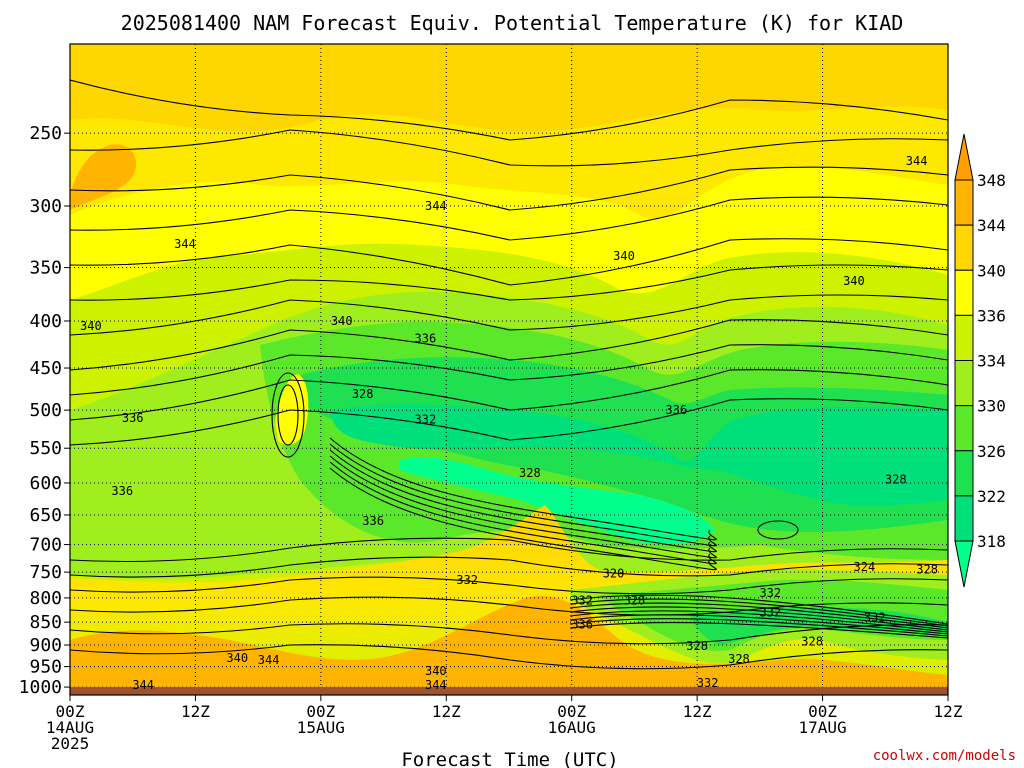 The height and width of the screenshot is (768, 1024). Describe the element at coordinates (45, 483) in the screenshot. I see `y-tick-label: 600` at that location.